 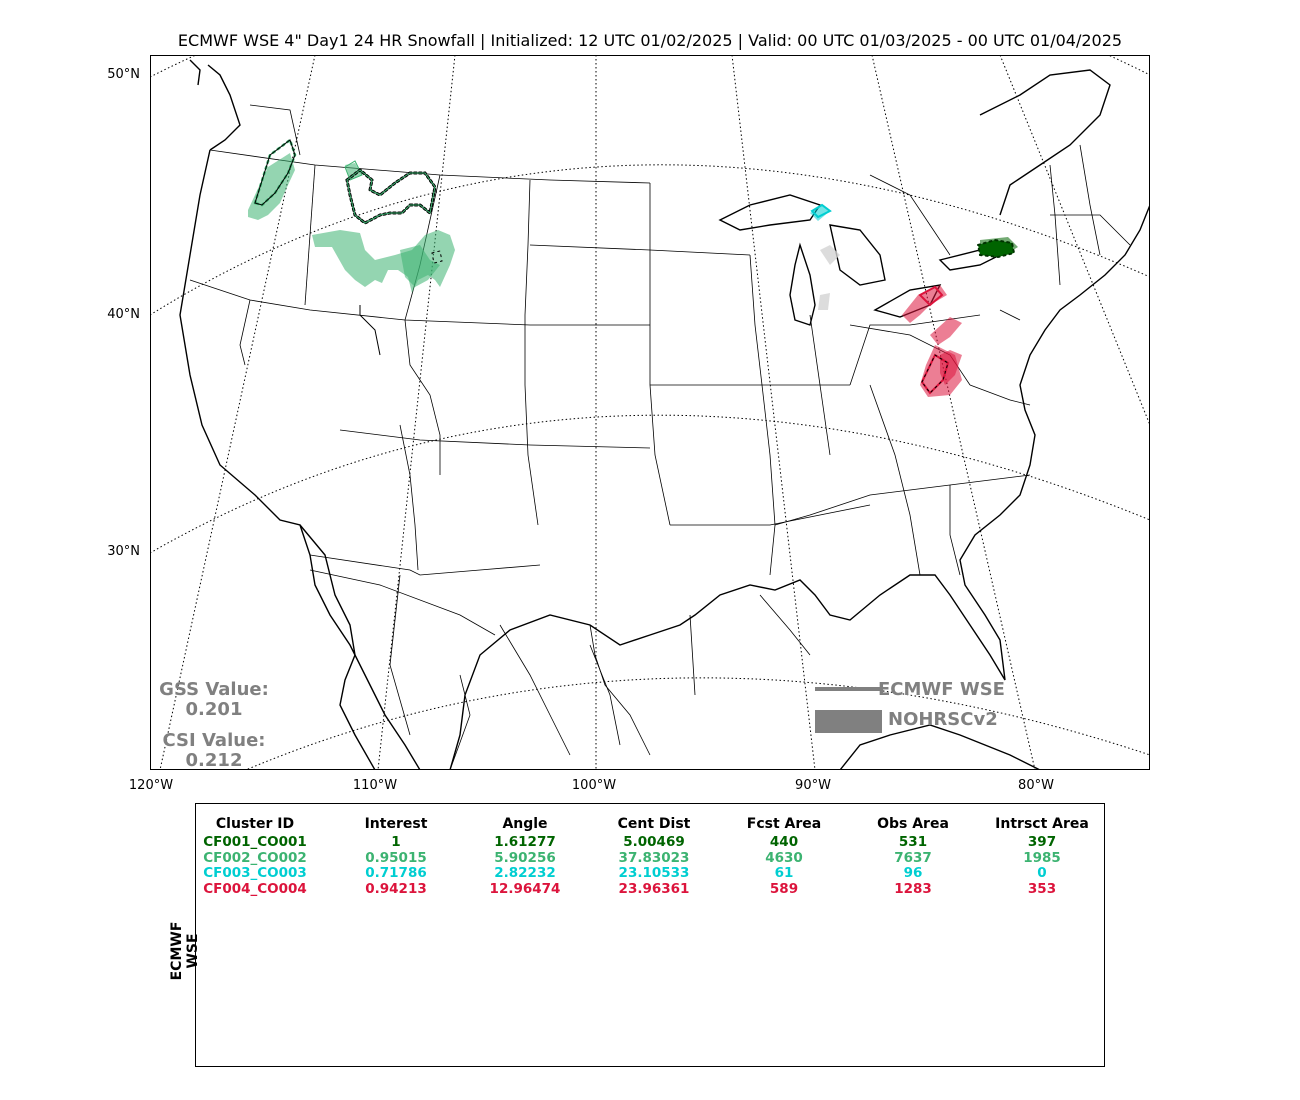 I want to click on table-cell: 7637, so click(x=913, y=857).